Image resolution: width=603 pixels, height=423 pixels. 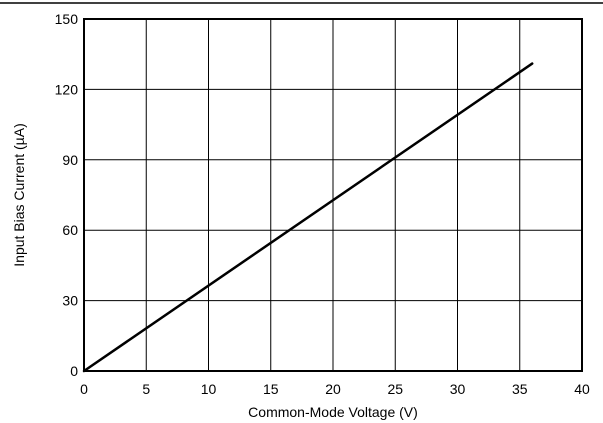 What do you see at coordinates (458, 389) in the screenshot?
I see `x-tick-label: 30` at bounding box center [458, 389].